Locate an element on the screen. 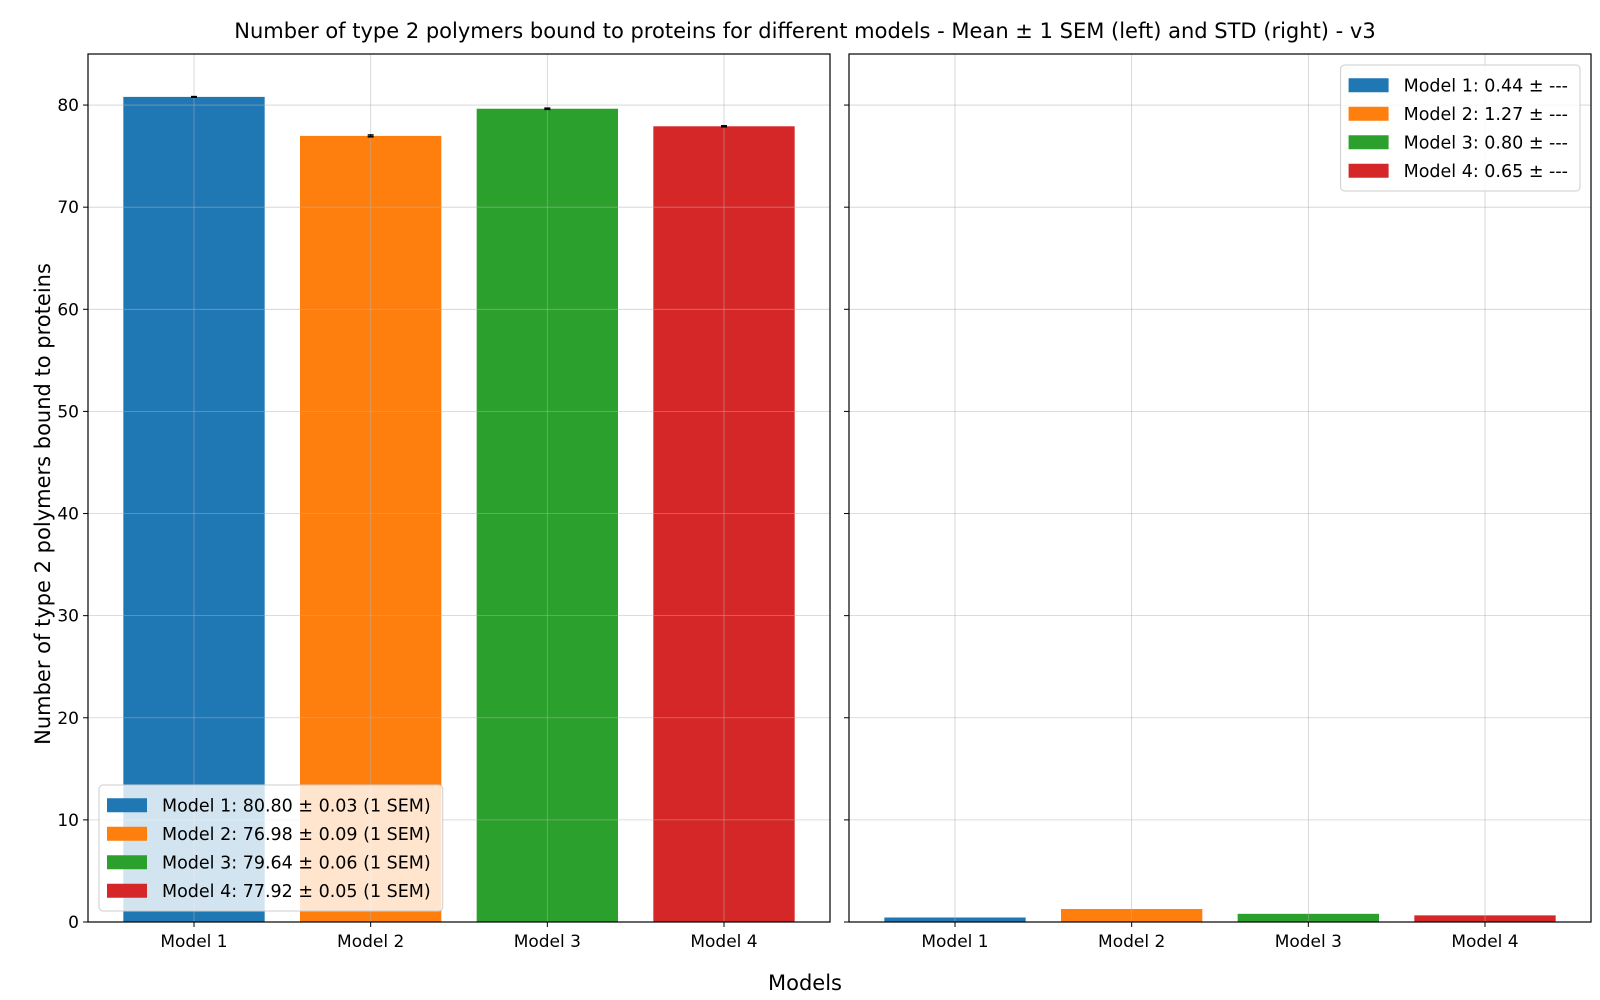 This screenshot has width=1600, height=1000. legend-label-3: Model 3: 0.80 ± --- is located at coordinates (1486, 143).